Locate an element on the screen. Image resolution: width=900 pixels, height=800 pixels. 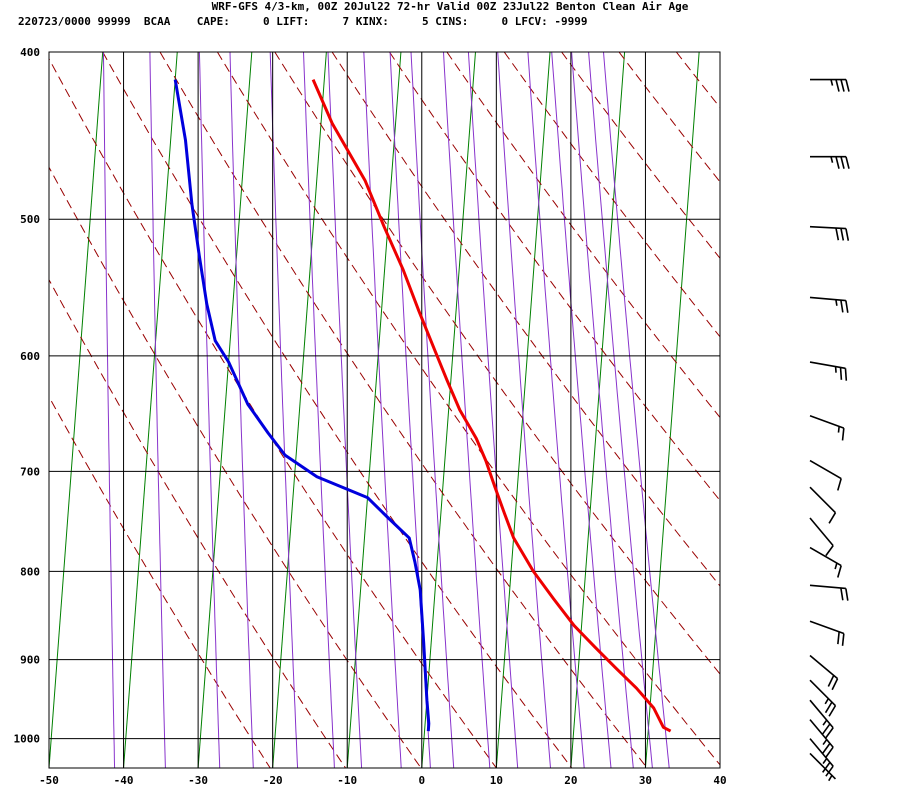
x-tick-label: -20 is located at coordinates (273, 780).